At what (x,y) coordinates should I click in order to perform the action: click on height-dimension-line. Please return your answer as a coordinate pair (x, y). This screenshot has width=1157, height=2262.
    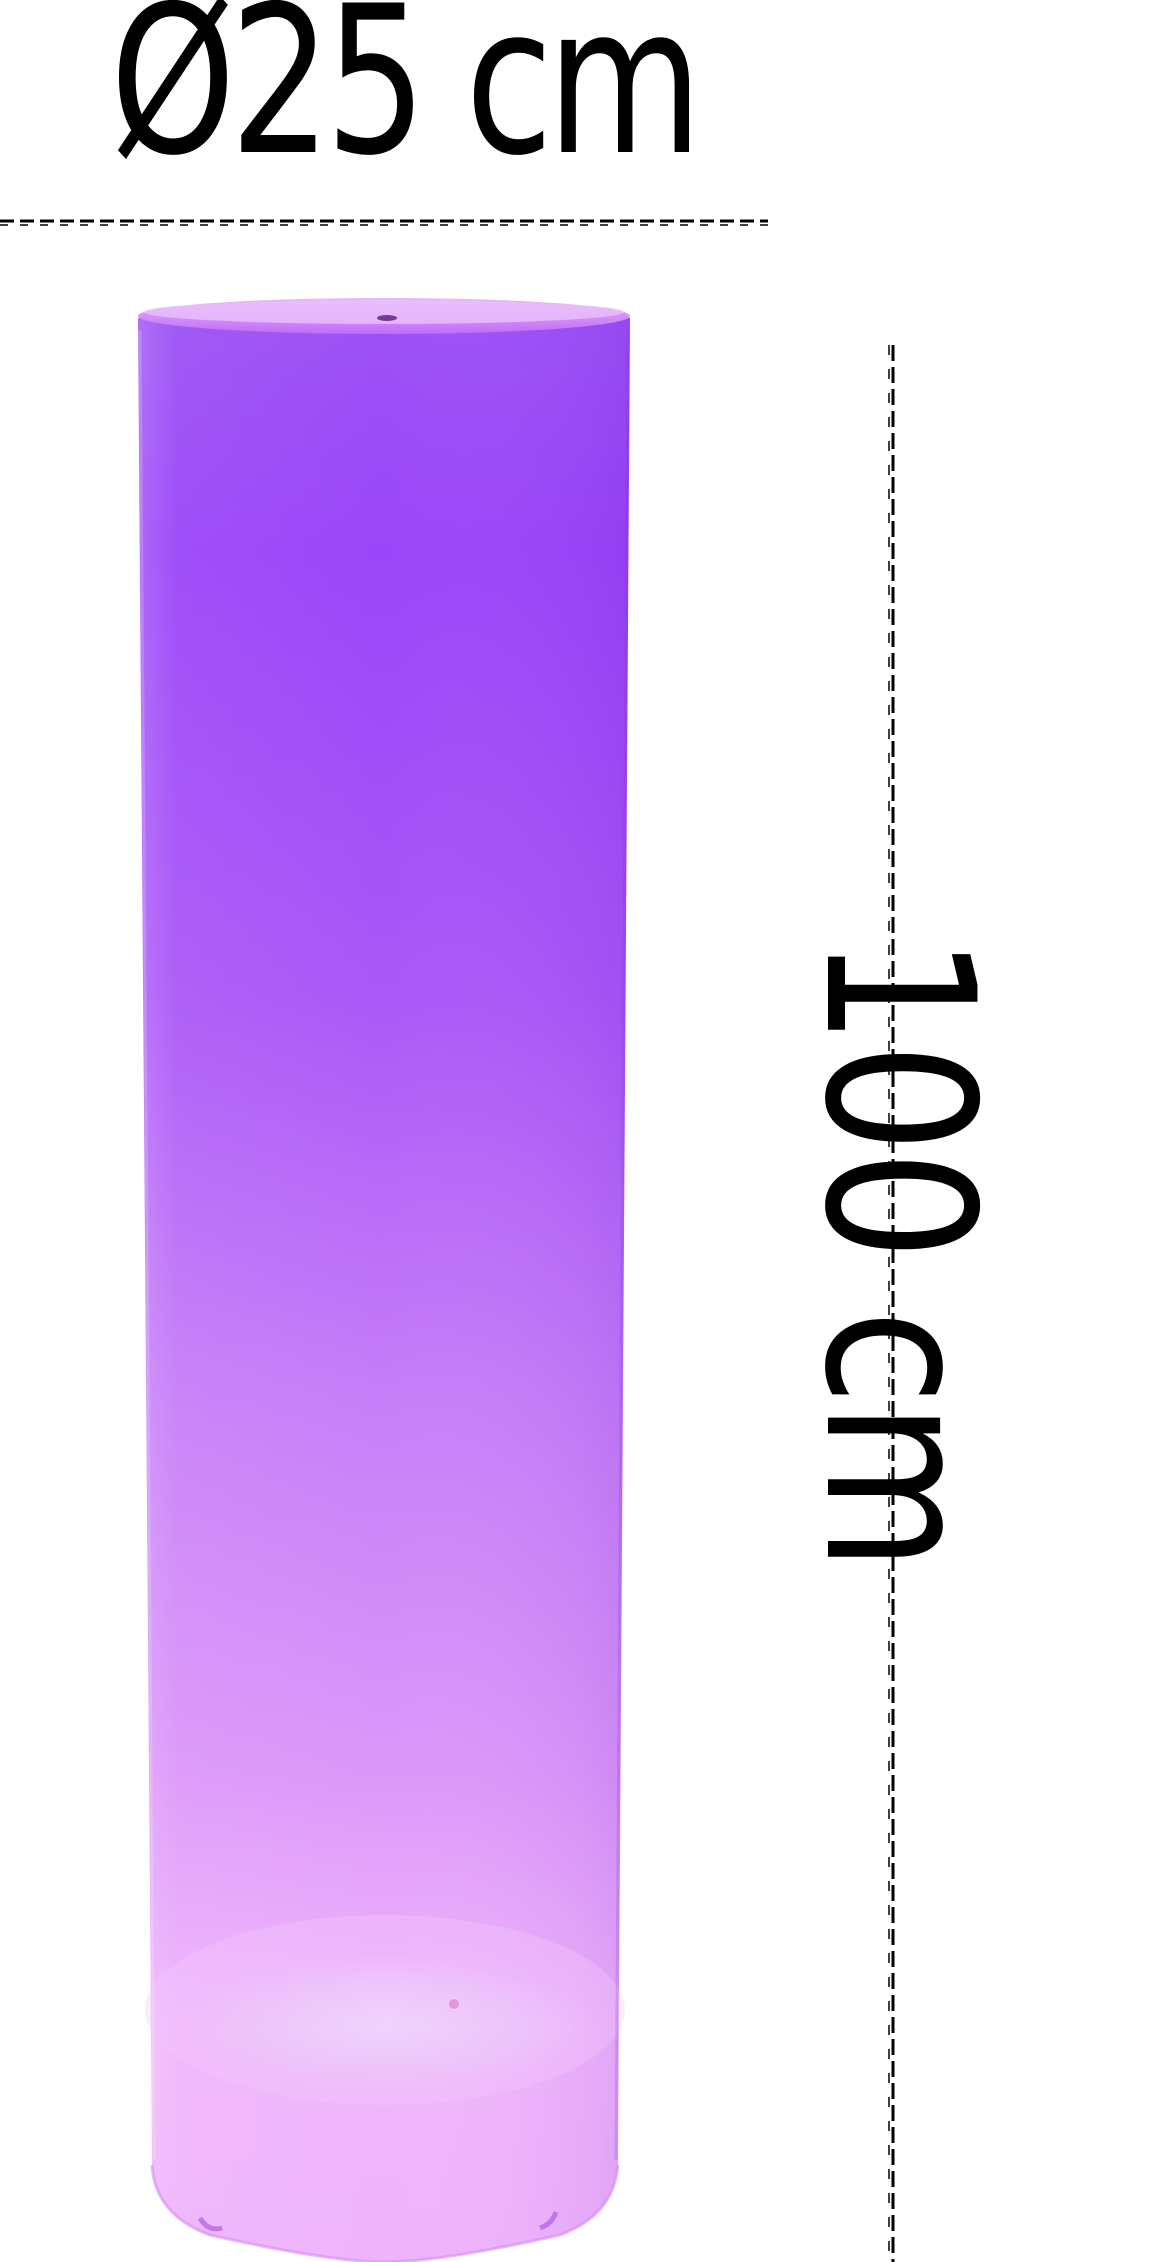
    Looking at the image, I should click on (891, 1303).